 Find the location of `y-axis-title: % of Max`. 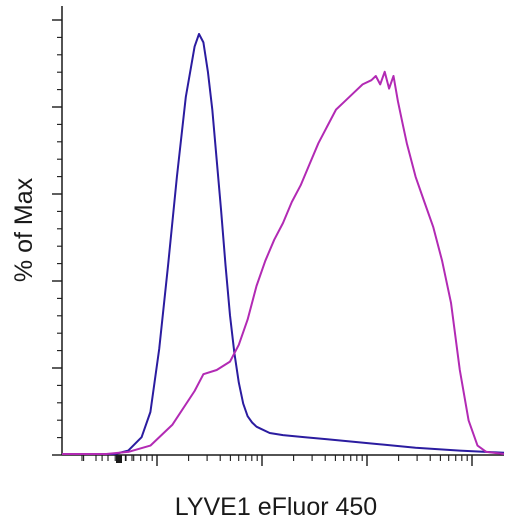

y-axis-title: % of Max is located at coordinates (24, 229).